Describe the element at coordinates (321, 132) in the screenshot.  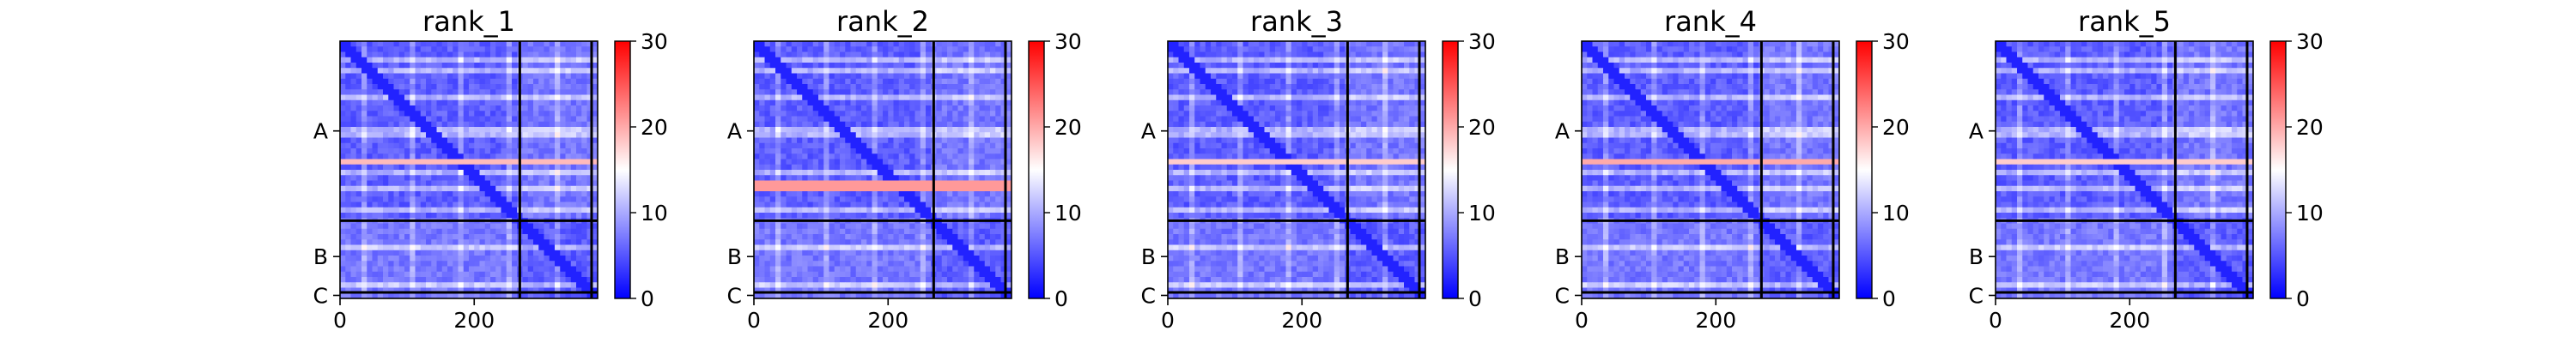
I see `y-tick-label: A` at that location.